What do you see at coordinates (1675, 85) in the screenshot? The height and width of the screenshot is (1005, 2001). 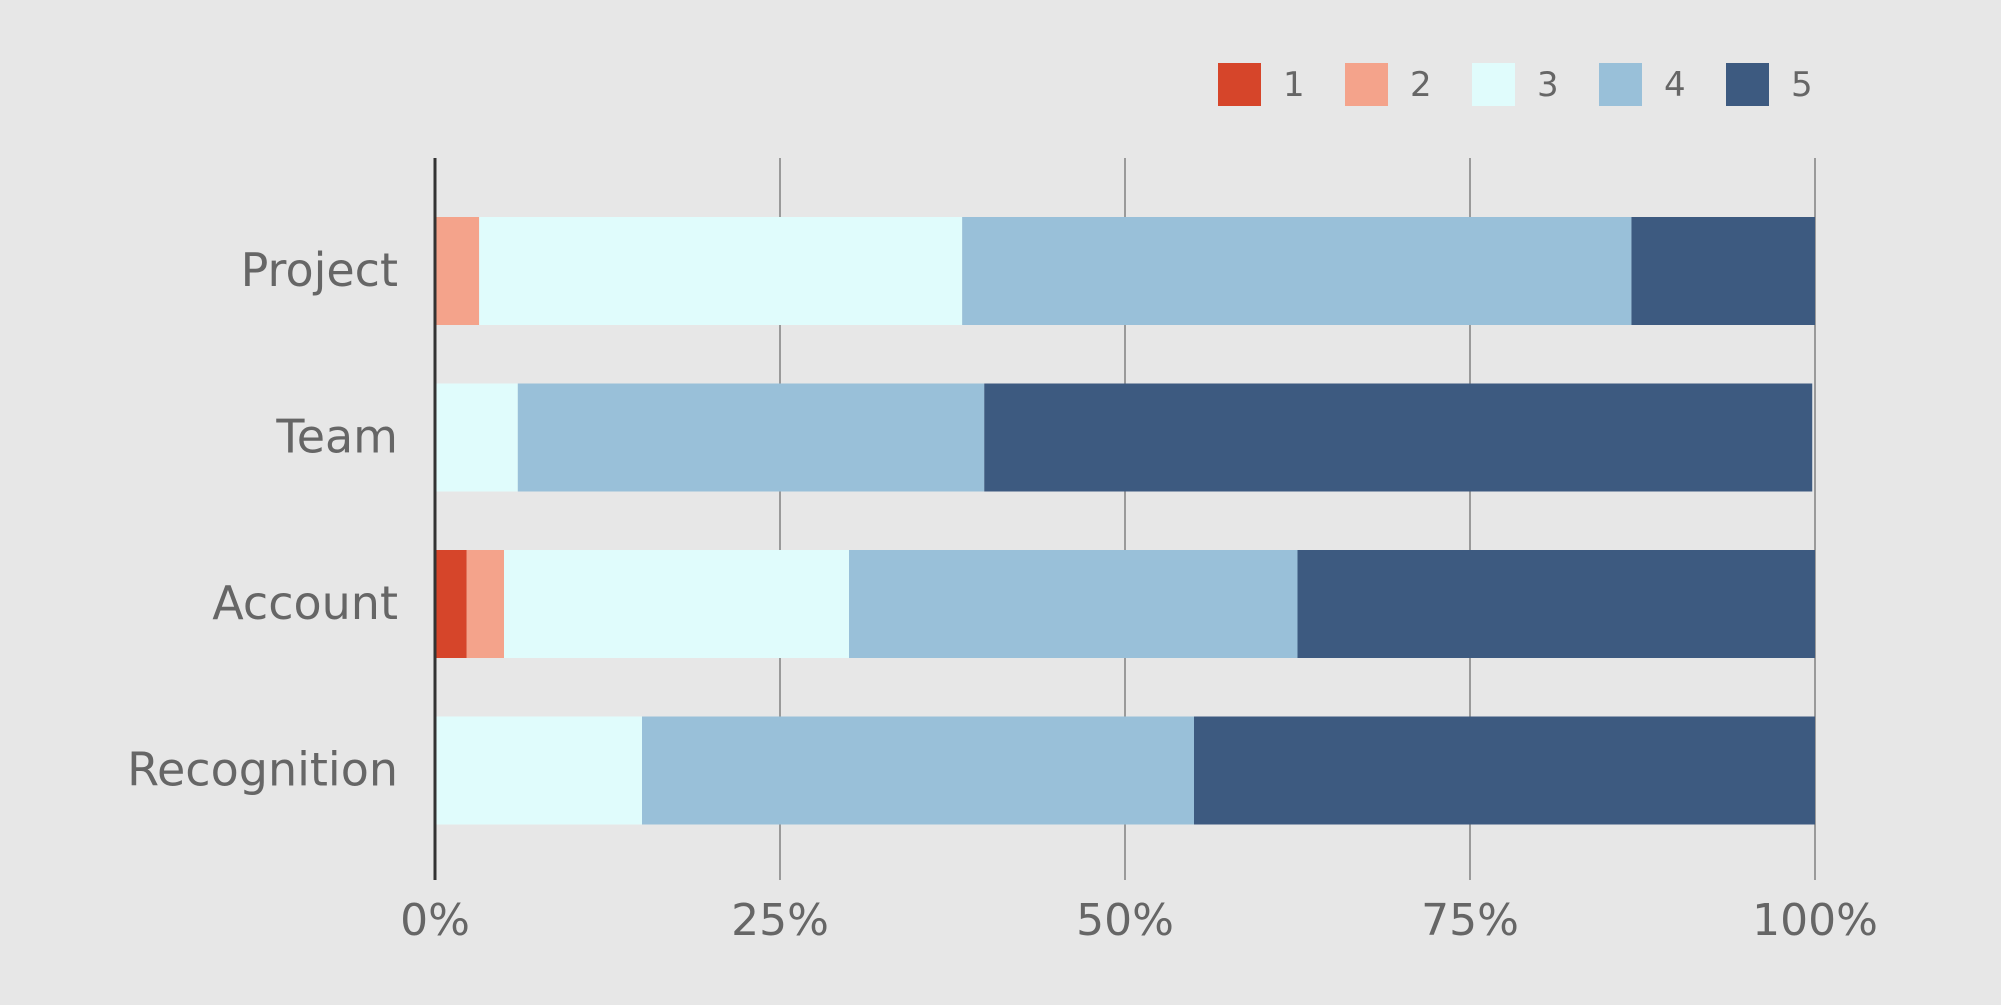 I see `legend-label: 4` at bounding box center [1675, 85].